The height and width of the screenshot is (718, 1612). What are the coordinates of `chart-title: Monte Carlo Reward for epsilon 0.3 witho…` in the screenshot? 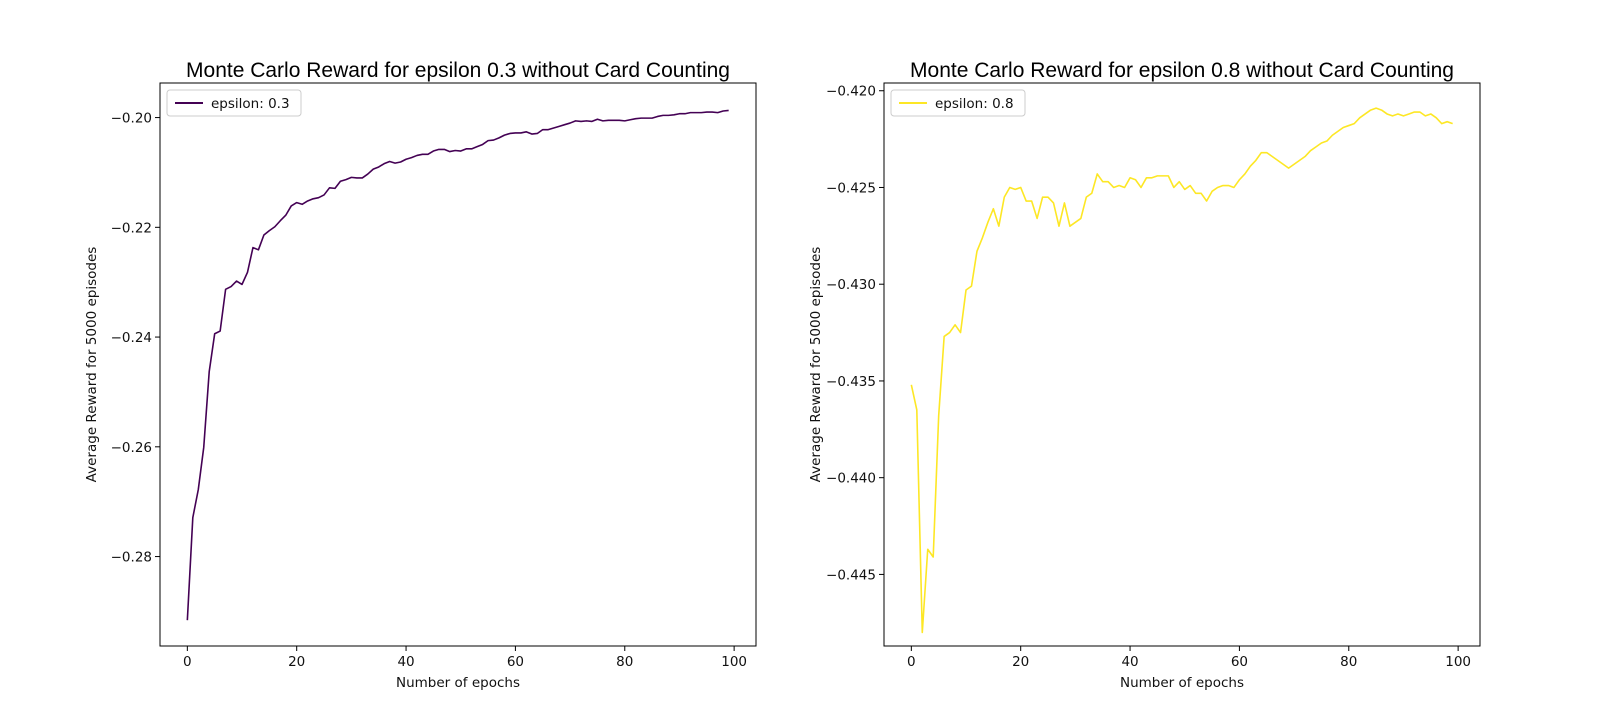 It's located at (458, 70).